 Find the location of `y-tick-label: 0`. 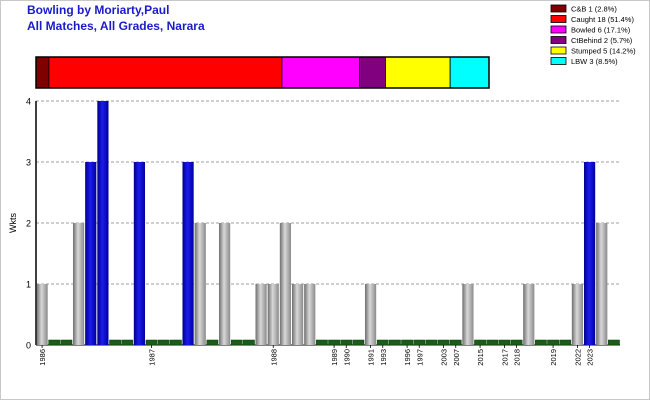

y-tick-label: 0 is located at coordinates (28, 346).